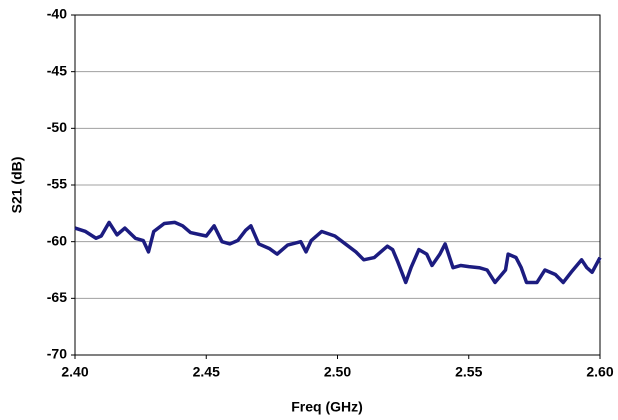 The image size is (618, 420). I want to click on x-tick-label: 2.40, so click(74, 372).